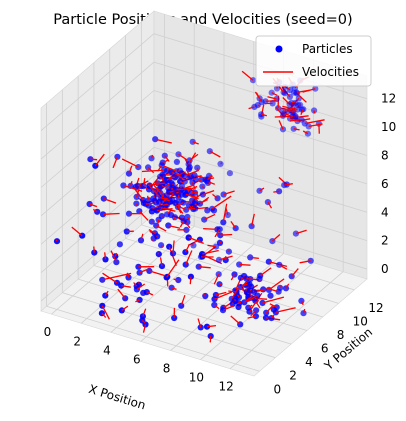 The image size is (406, 421). Describe the element at coordinates (107, 350) in the screenshot. I see `x-tick-label: 4` at that location.